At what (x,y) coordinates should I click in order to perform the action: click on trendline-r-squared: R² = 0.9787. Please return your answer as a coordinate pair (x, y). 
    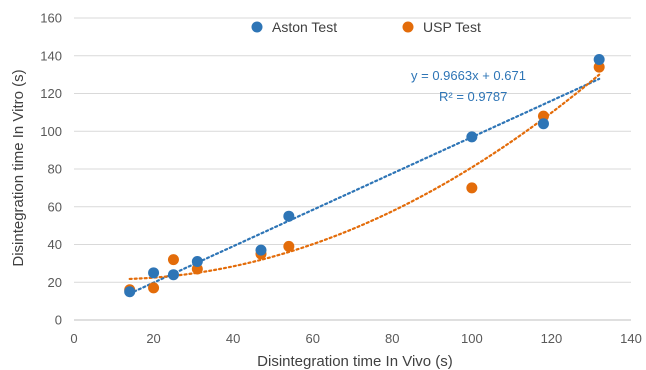
    Looking at the image, I should click on (473, 96).